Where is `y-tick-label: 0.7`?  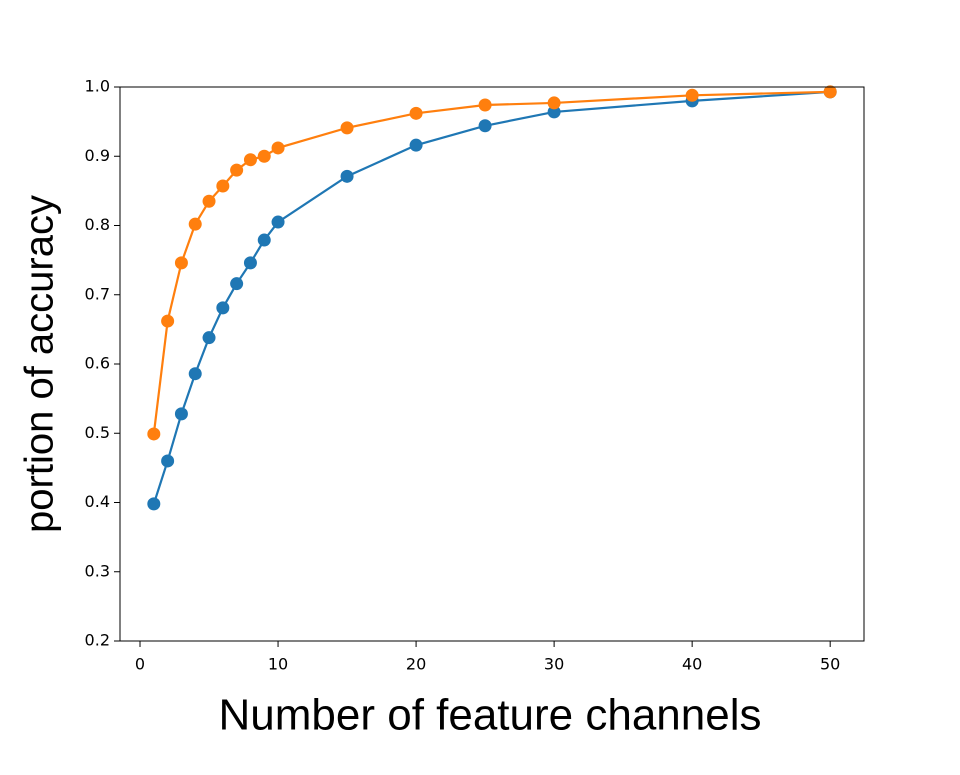 y-tick-label: 0.7 is located at coordinates (97, 293).